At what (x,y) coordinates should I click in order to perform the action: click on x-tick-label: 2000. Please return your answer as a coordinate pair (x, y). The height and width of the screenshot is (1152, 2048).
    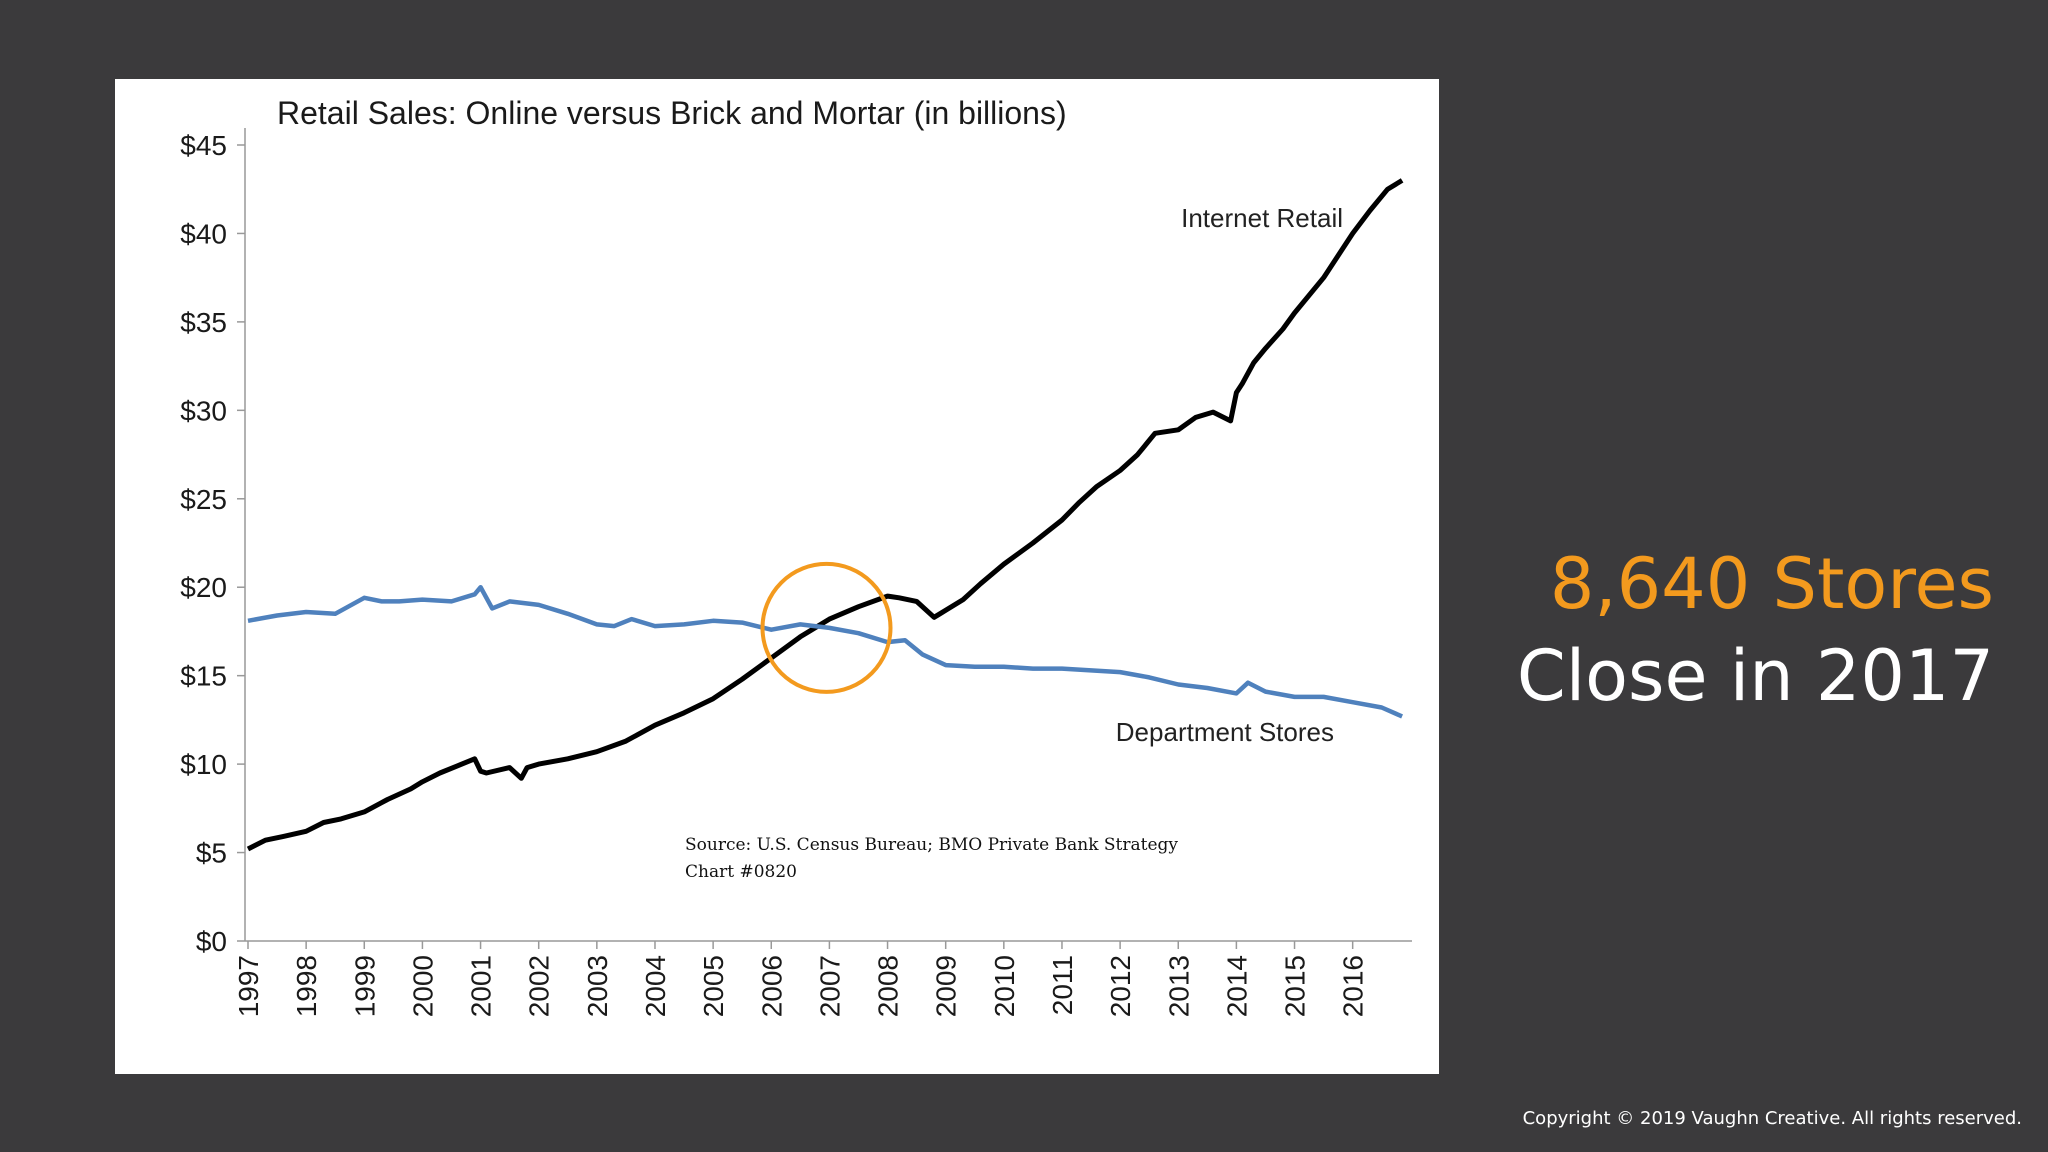
    Looking at the image, I should click on (422, 986).